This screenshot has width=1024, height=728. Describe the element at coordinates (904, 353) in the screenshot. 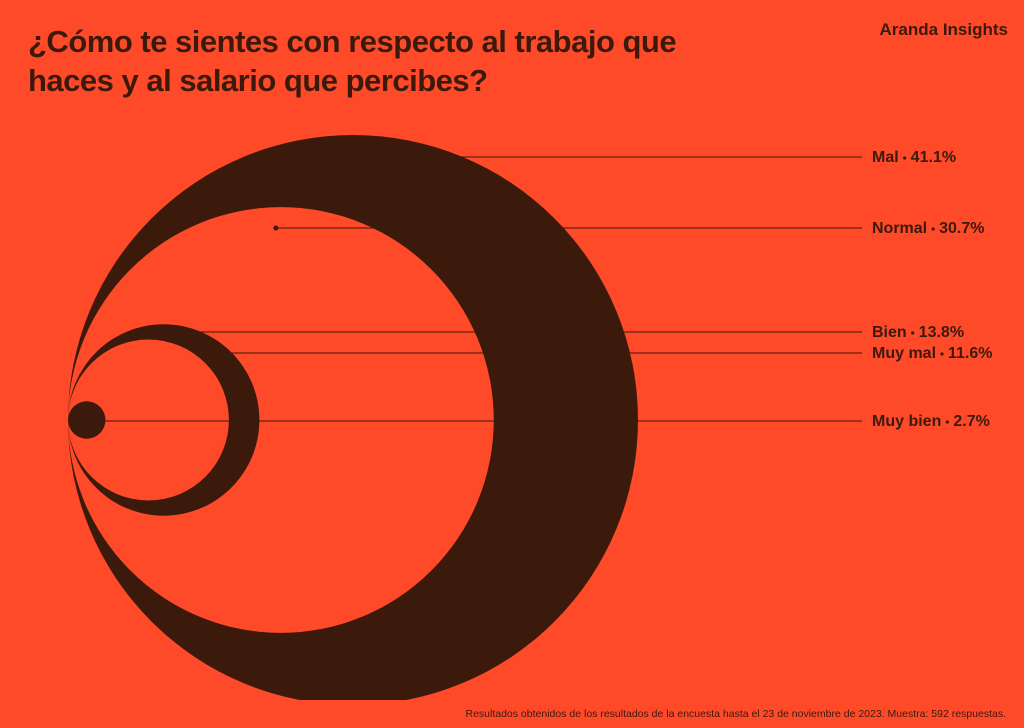

I see `label-name: Muy mal` at that location.